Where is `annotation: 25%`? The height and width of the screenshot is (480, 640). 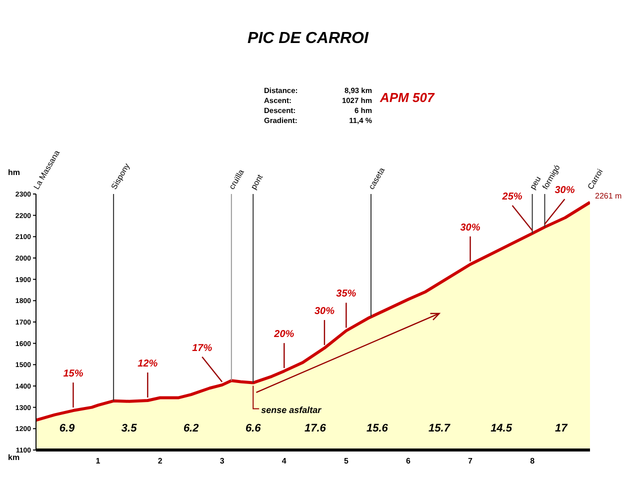
annotation: 25% is located at coordinates (511, 196).